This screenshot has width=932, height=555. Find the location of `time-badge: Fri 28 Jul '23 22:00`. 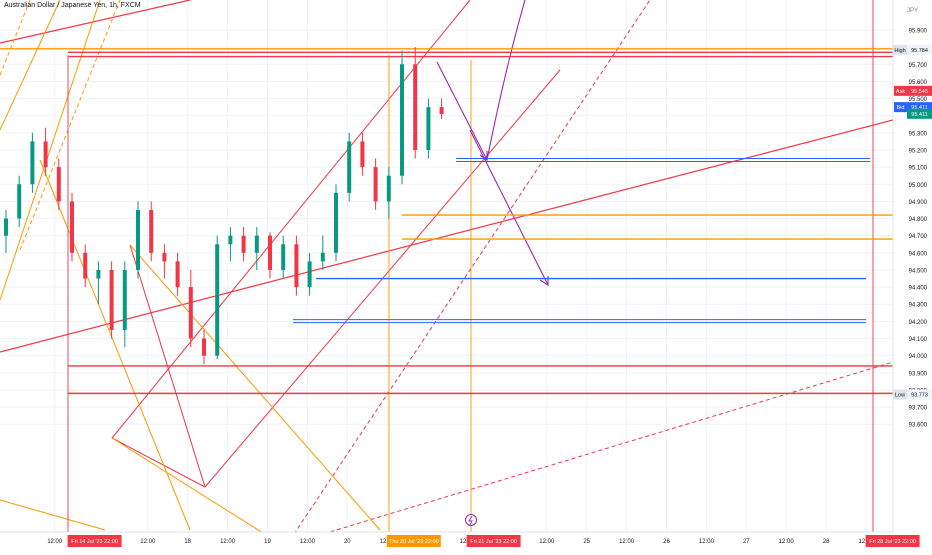

time-badge: Fri 28 Jul '23 22:00 is located at coordinates (892, 541).